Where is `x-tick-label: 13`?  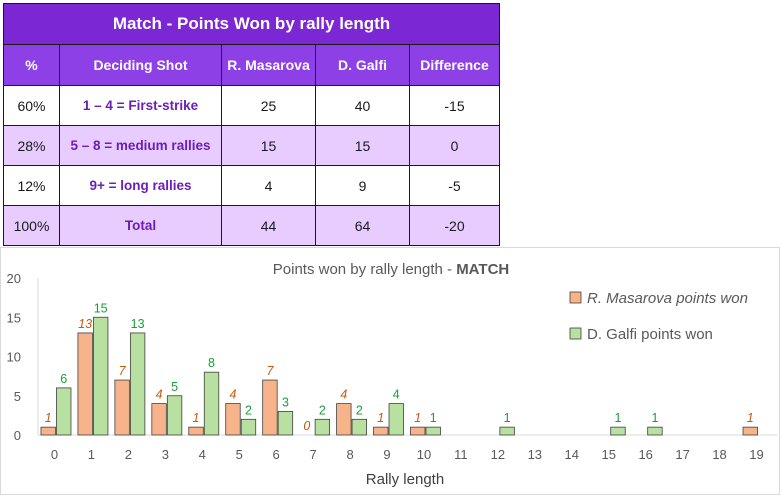
x-tick-label: 13 is located at coordinates (535, 454).